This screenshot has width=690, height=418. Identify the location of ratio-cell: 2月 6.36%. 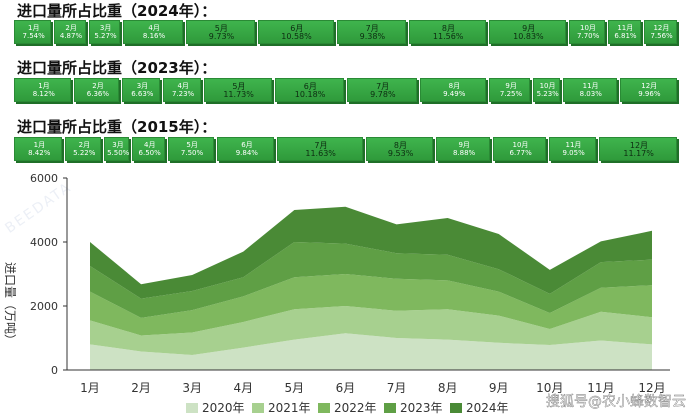
(97, 90).